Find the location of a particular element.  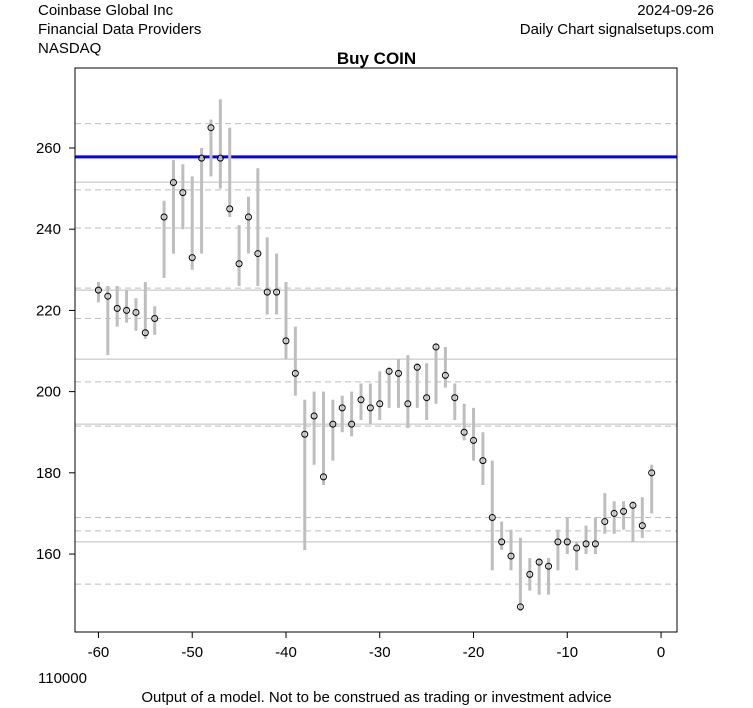

data-provider: Financial Data Providers is located at coordinates (120, 29).